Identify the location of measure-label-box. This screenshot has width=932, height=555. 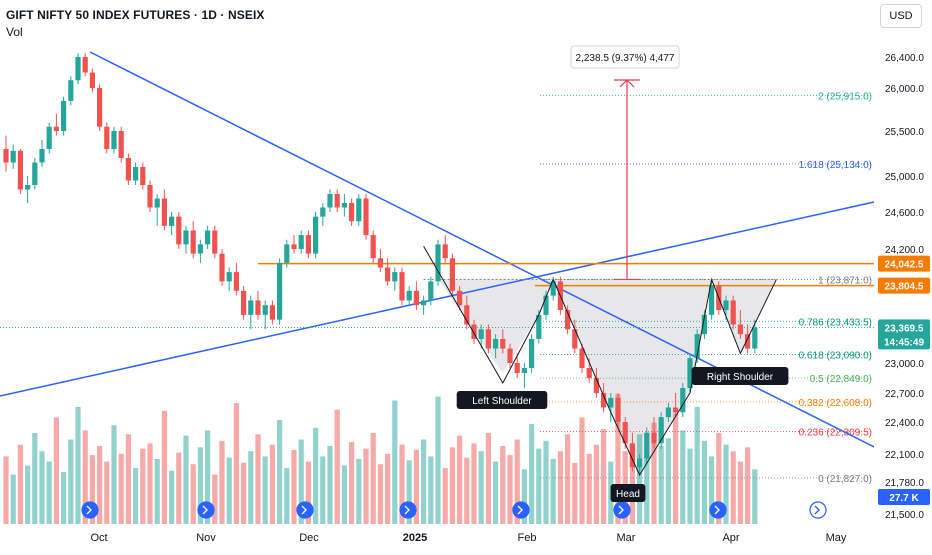
(625, 57).